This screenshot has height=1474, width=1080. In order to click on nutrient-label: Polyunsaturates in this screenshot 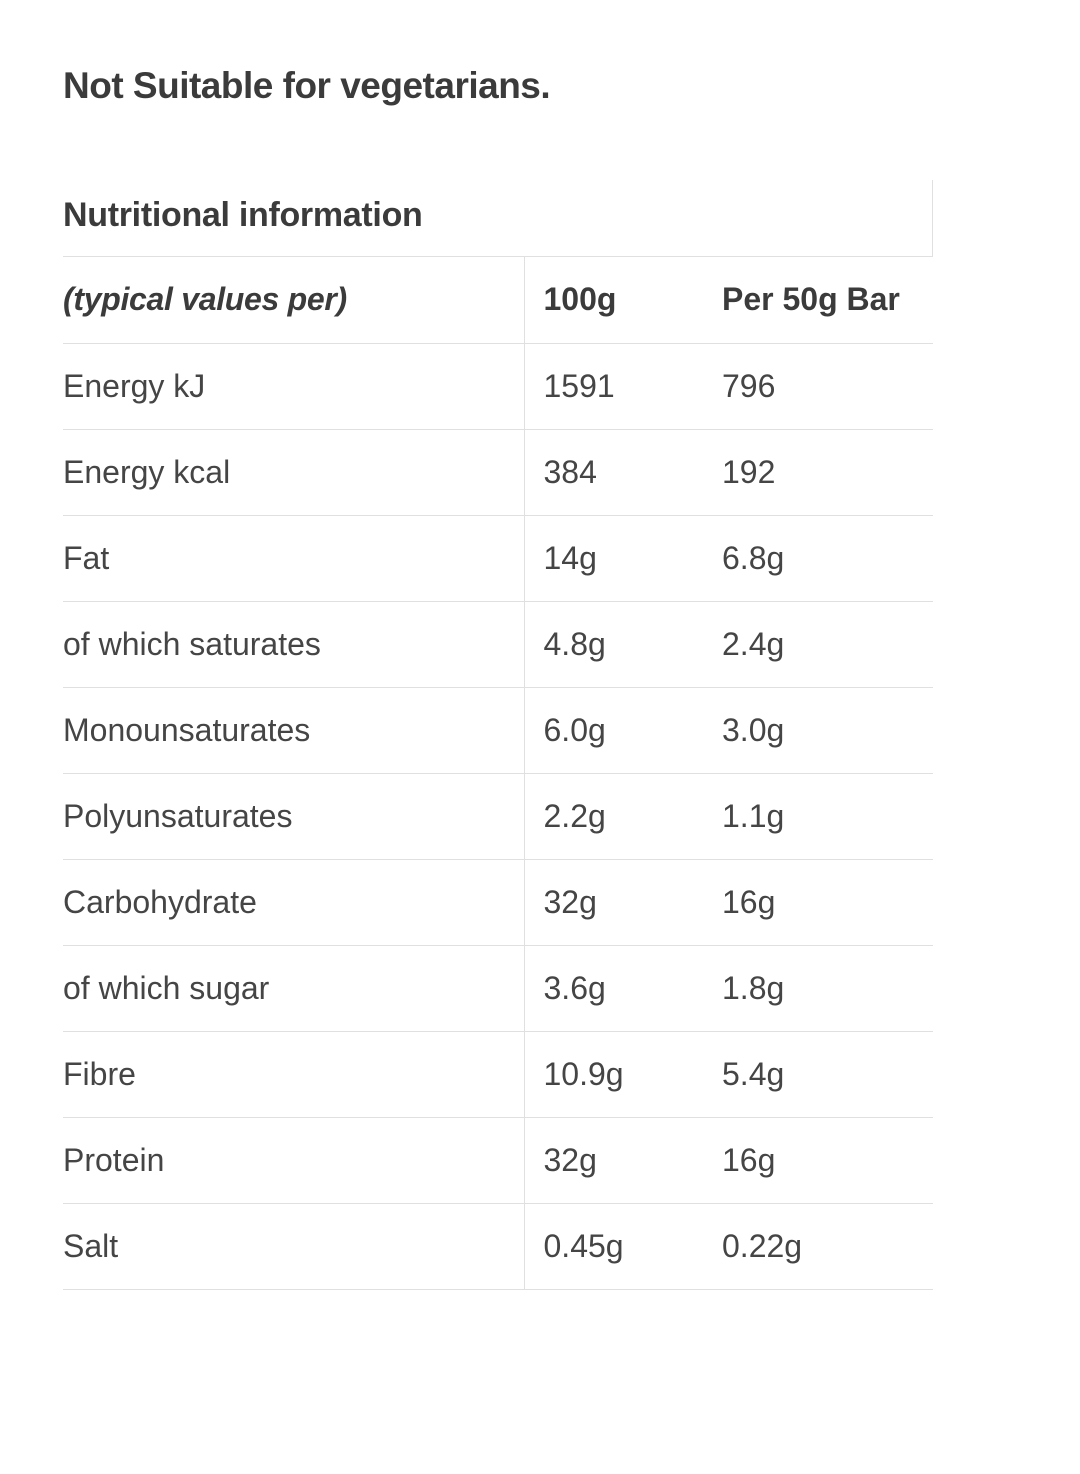, I will do `click(294, 816)`.